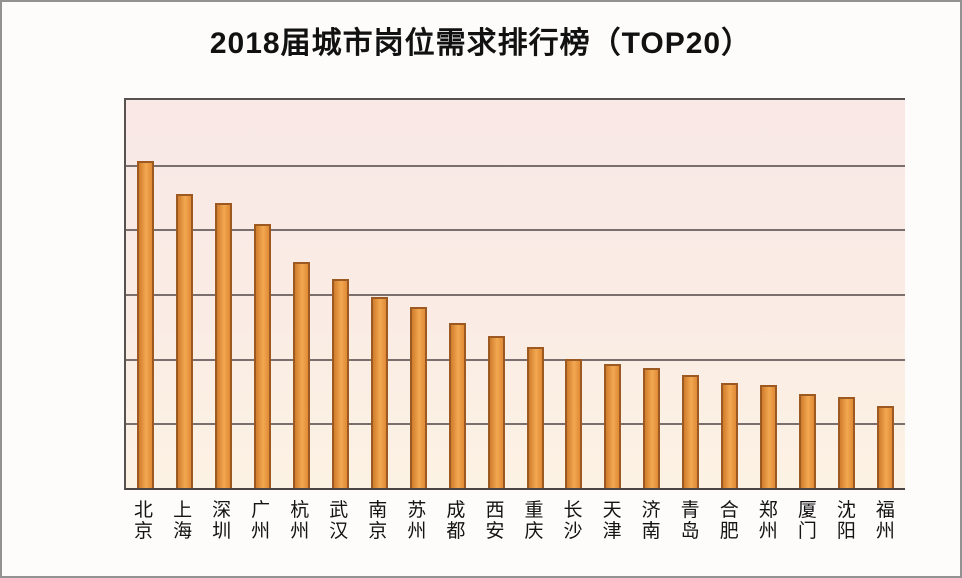 The height and width of the screenshot is (578, 962). Describe the element at coordinates (301, 374) in the screenshot. I see `bar-杭州` at that location.